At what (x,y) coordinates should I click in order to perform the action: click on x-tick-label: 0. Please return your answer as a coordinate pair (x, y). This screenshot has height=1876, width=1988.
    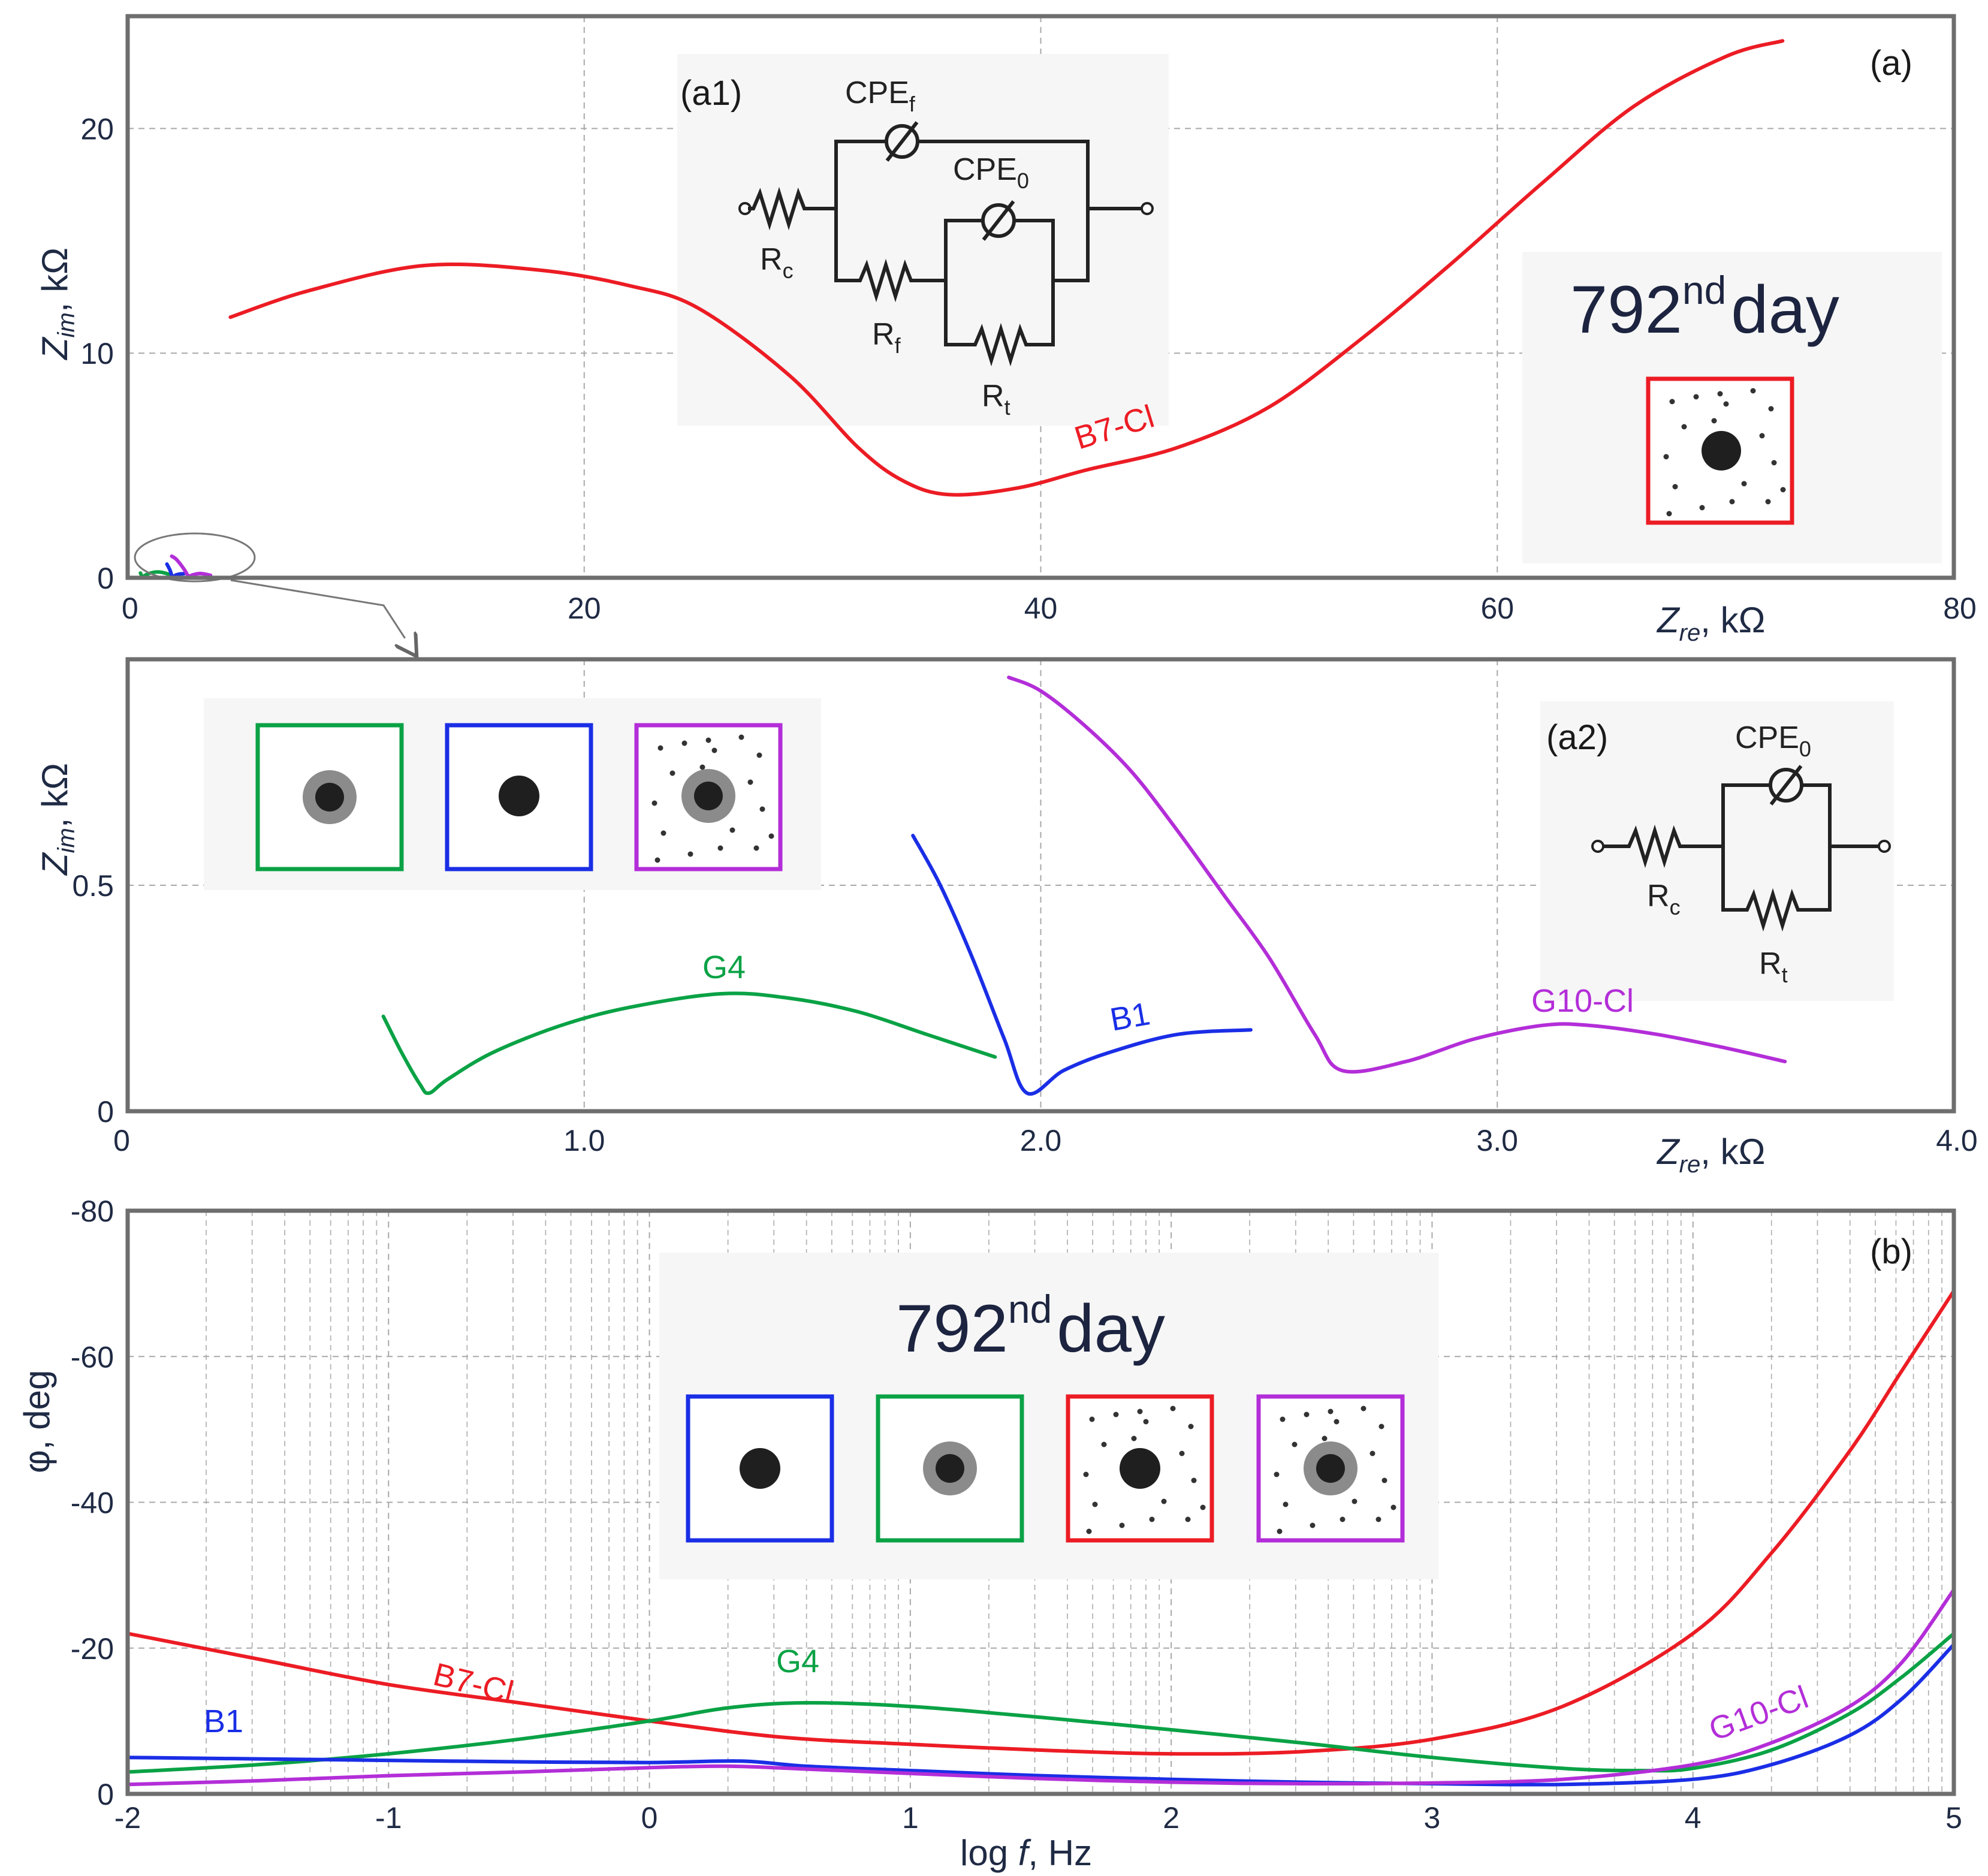
    Looking at the image, I should click on (122, 1140).